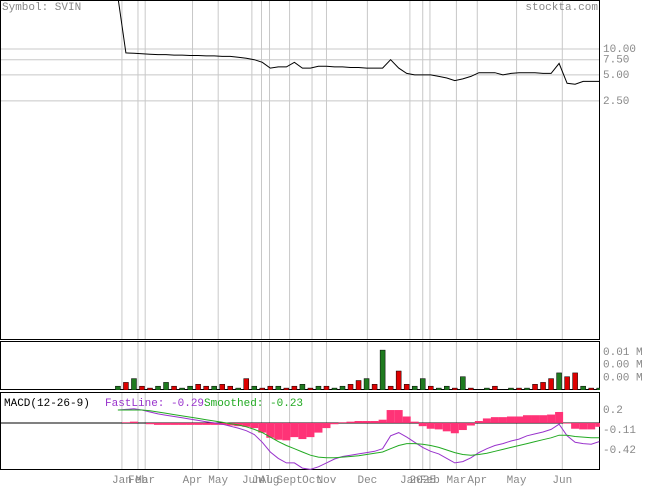 This screenshot has height=486, width=655. I want to click on legend-entry: FastLine: -0.29, so click(154, 404).